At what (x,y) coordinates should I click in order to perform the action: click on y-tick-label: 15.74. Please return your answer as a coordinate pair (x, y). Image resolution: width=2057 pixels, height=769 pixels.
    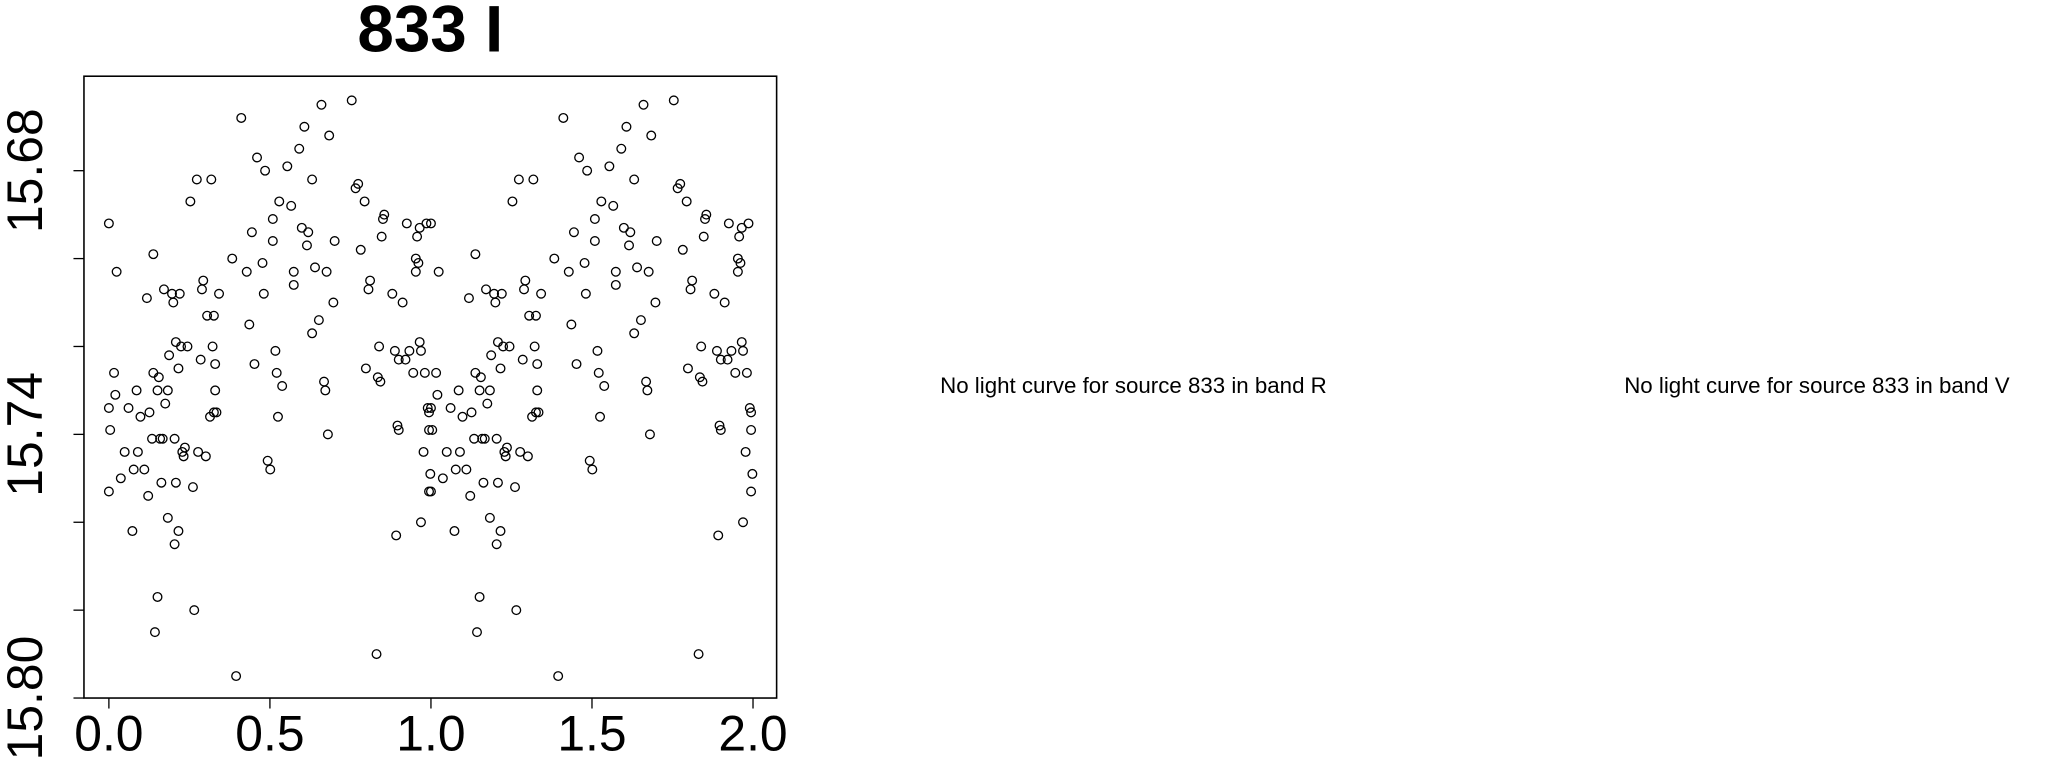
    Looking at the image, I should click on (26, 434).